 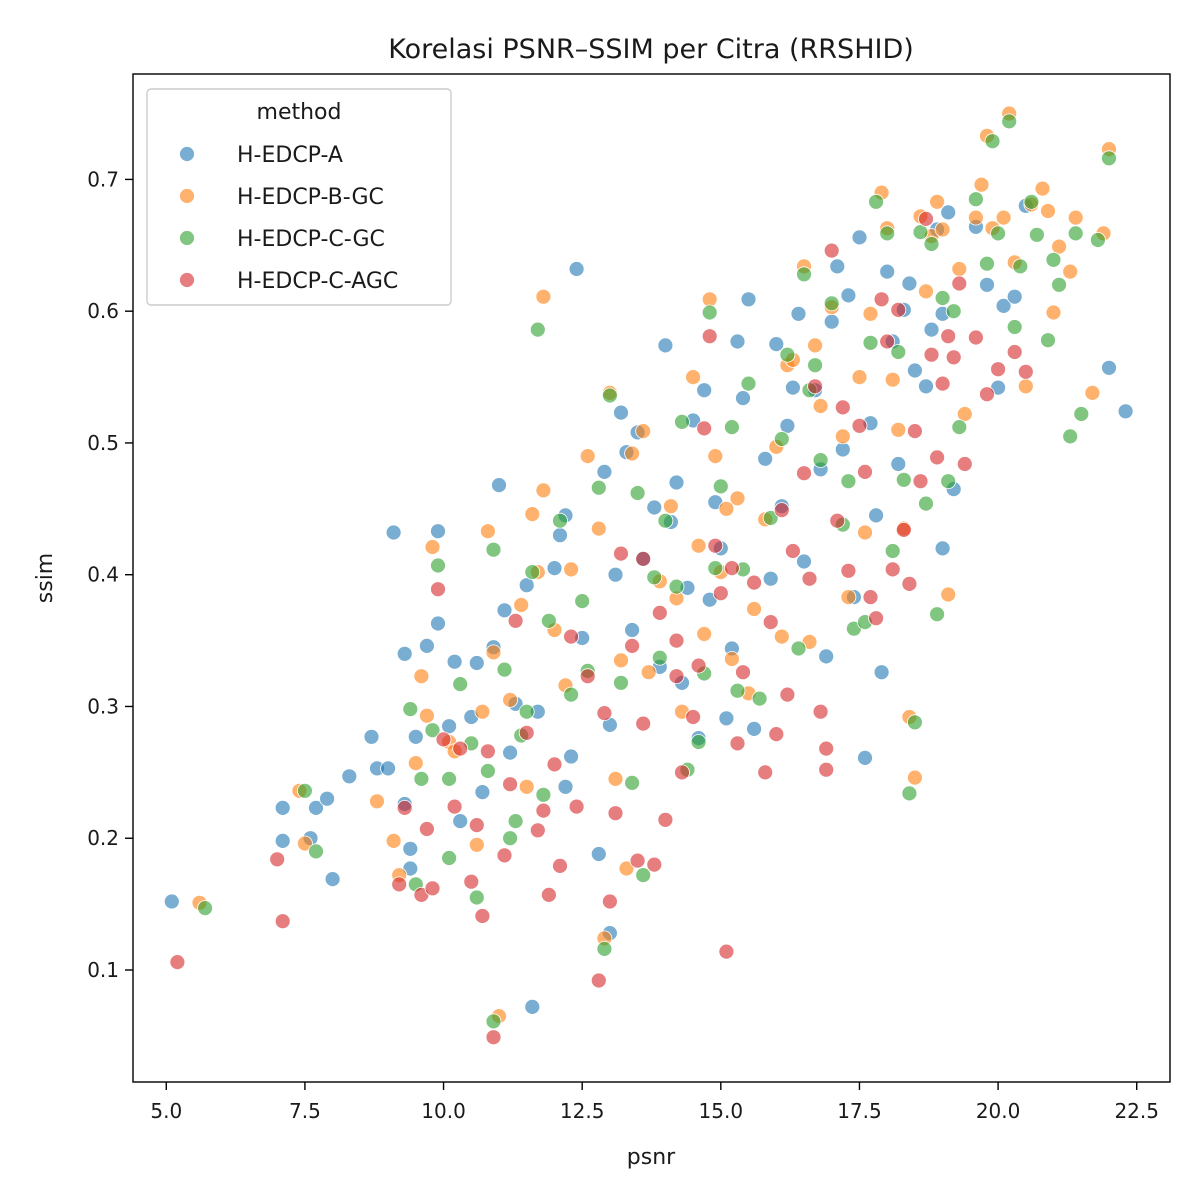 I want to click on y-tick-label: 0.6, so click(x=103, y=311).